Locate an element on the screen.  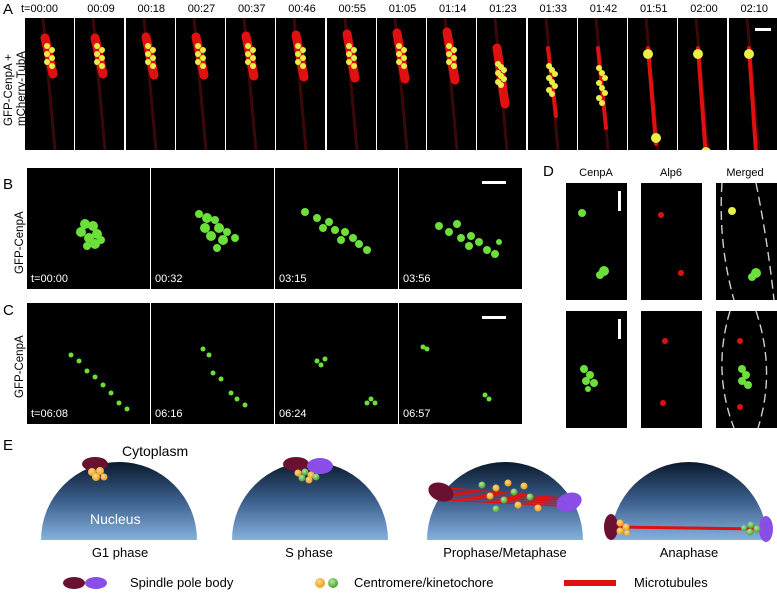
panel-d-image-r1-c1 is located at coordinates (596, 241).